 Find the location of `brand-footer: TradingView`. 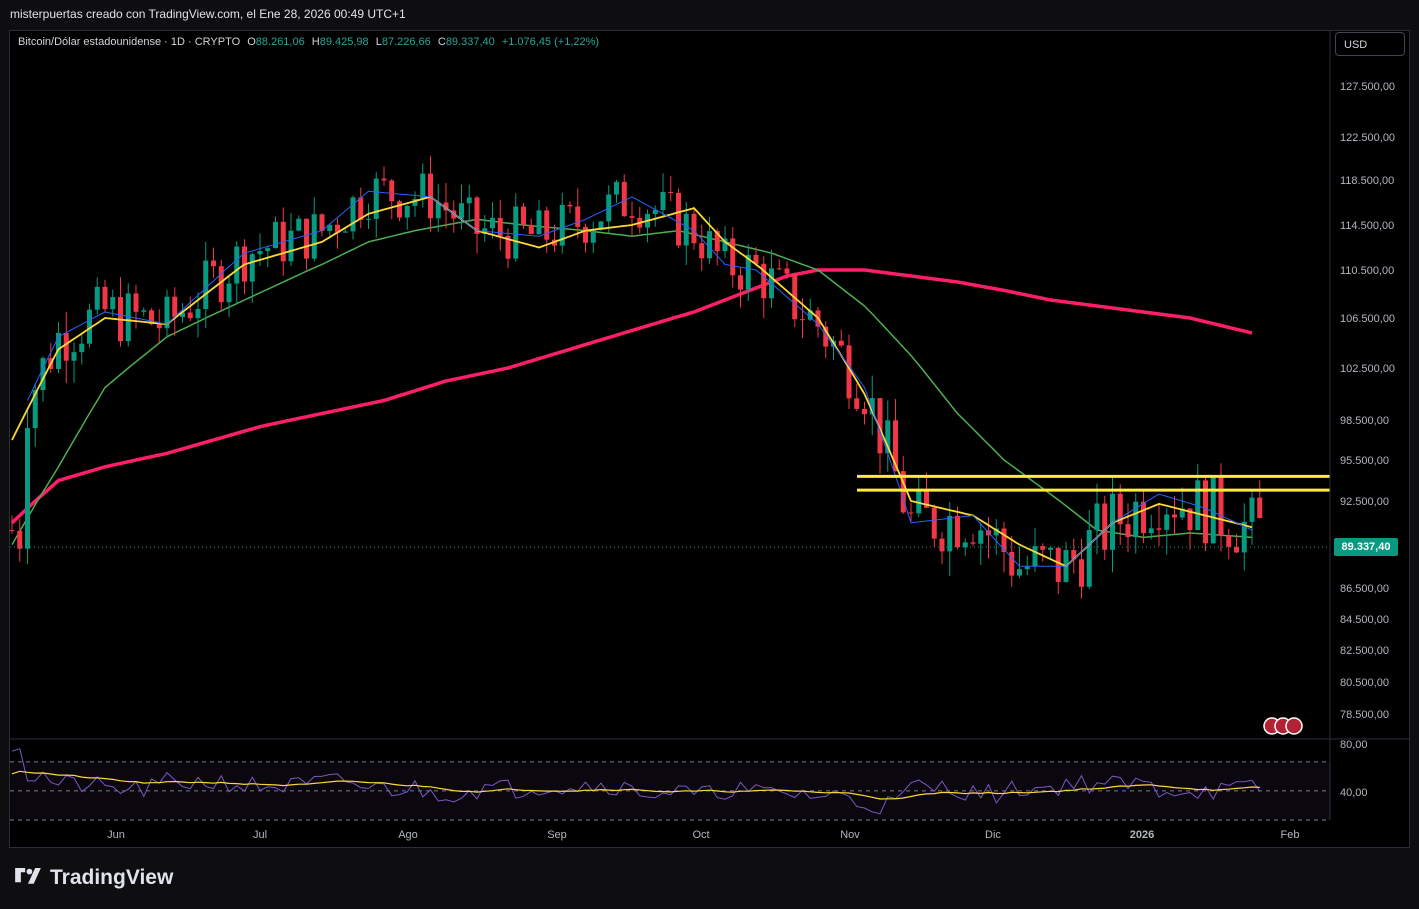

brand-footer: TradingView is located at coordinates (92, 878).